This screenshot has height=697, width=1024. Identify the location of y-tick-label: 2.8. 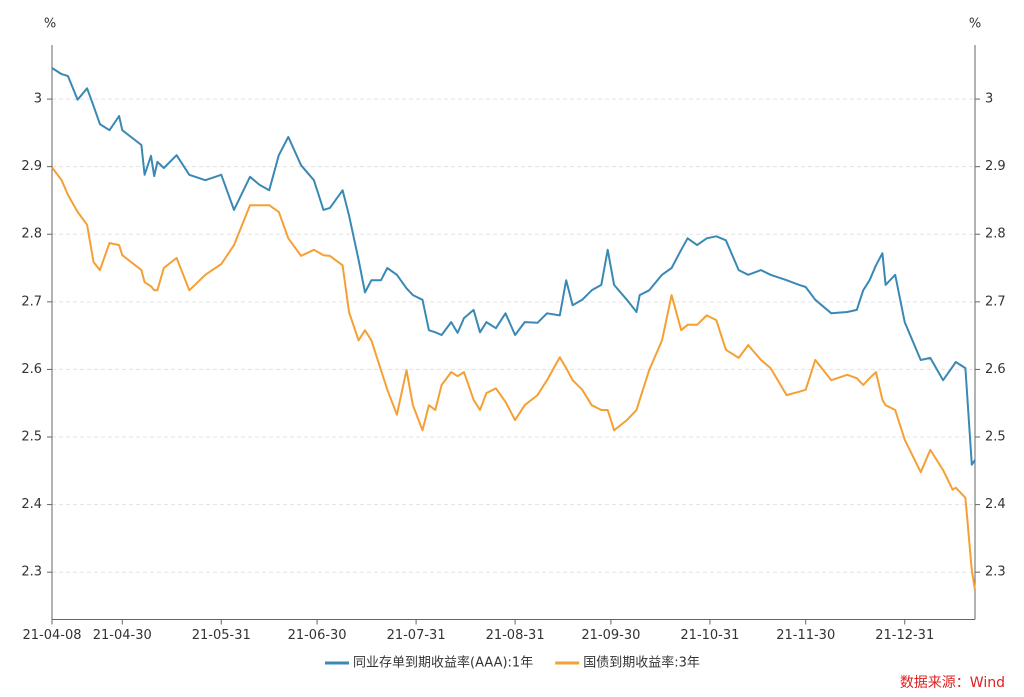
(31, 234).